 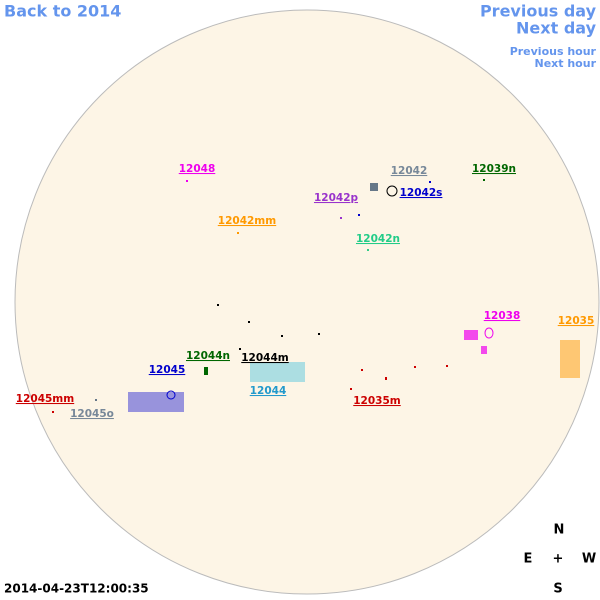 What do you see at coordinates (247, 221) in the screenshot?
I see `region-label: 12042mm` at bounding box center [247, 221].